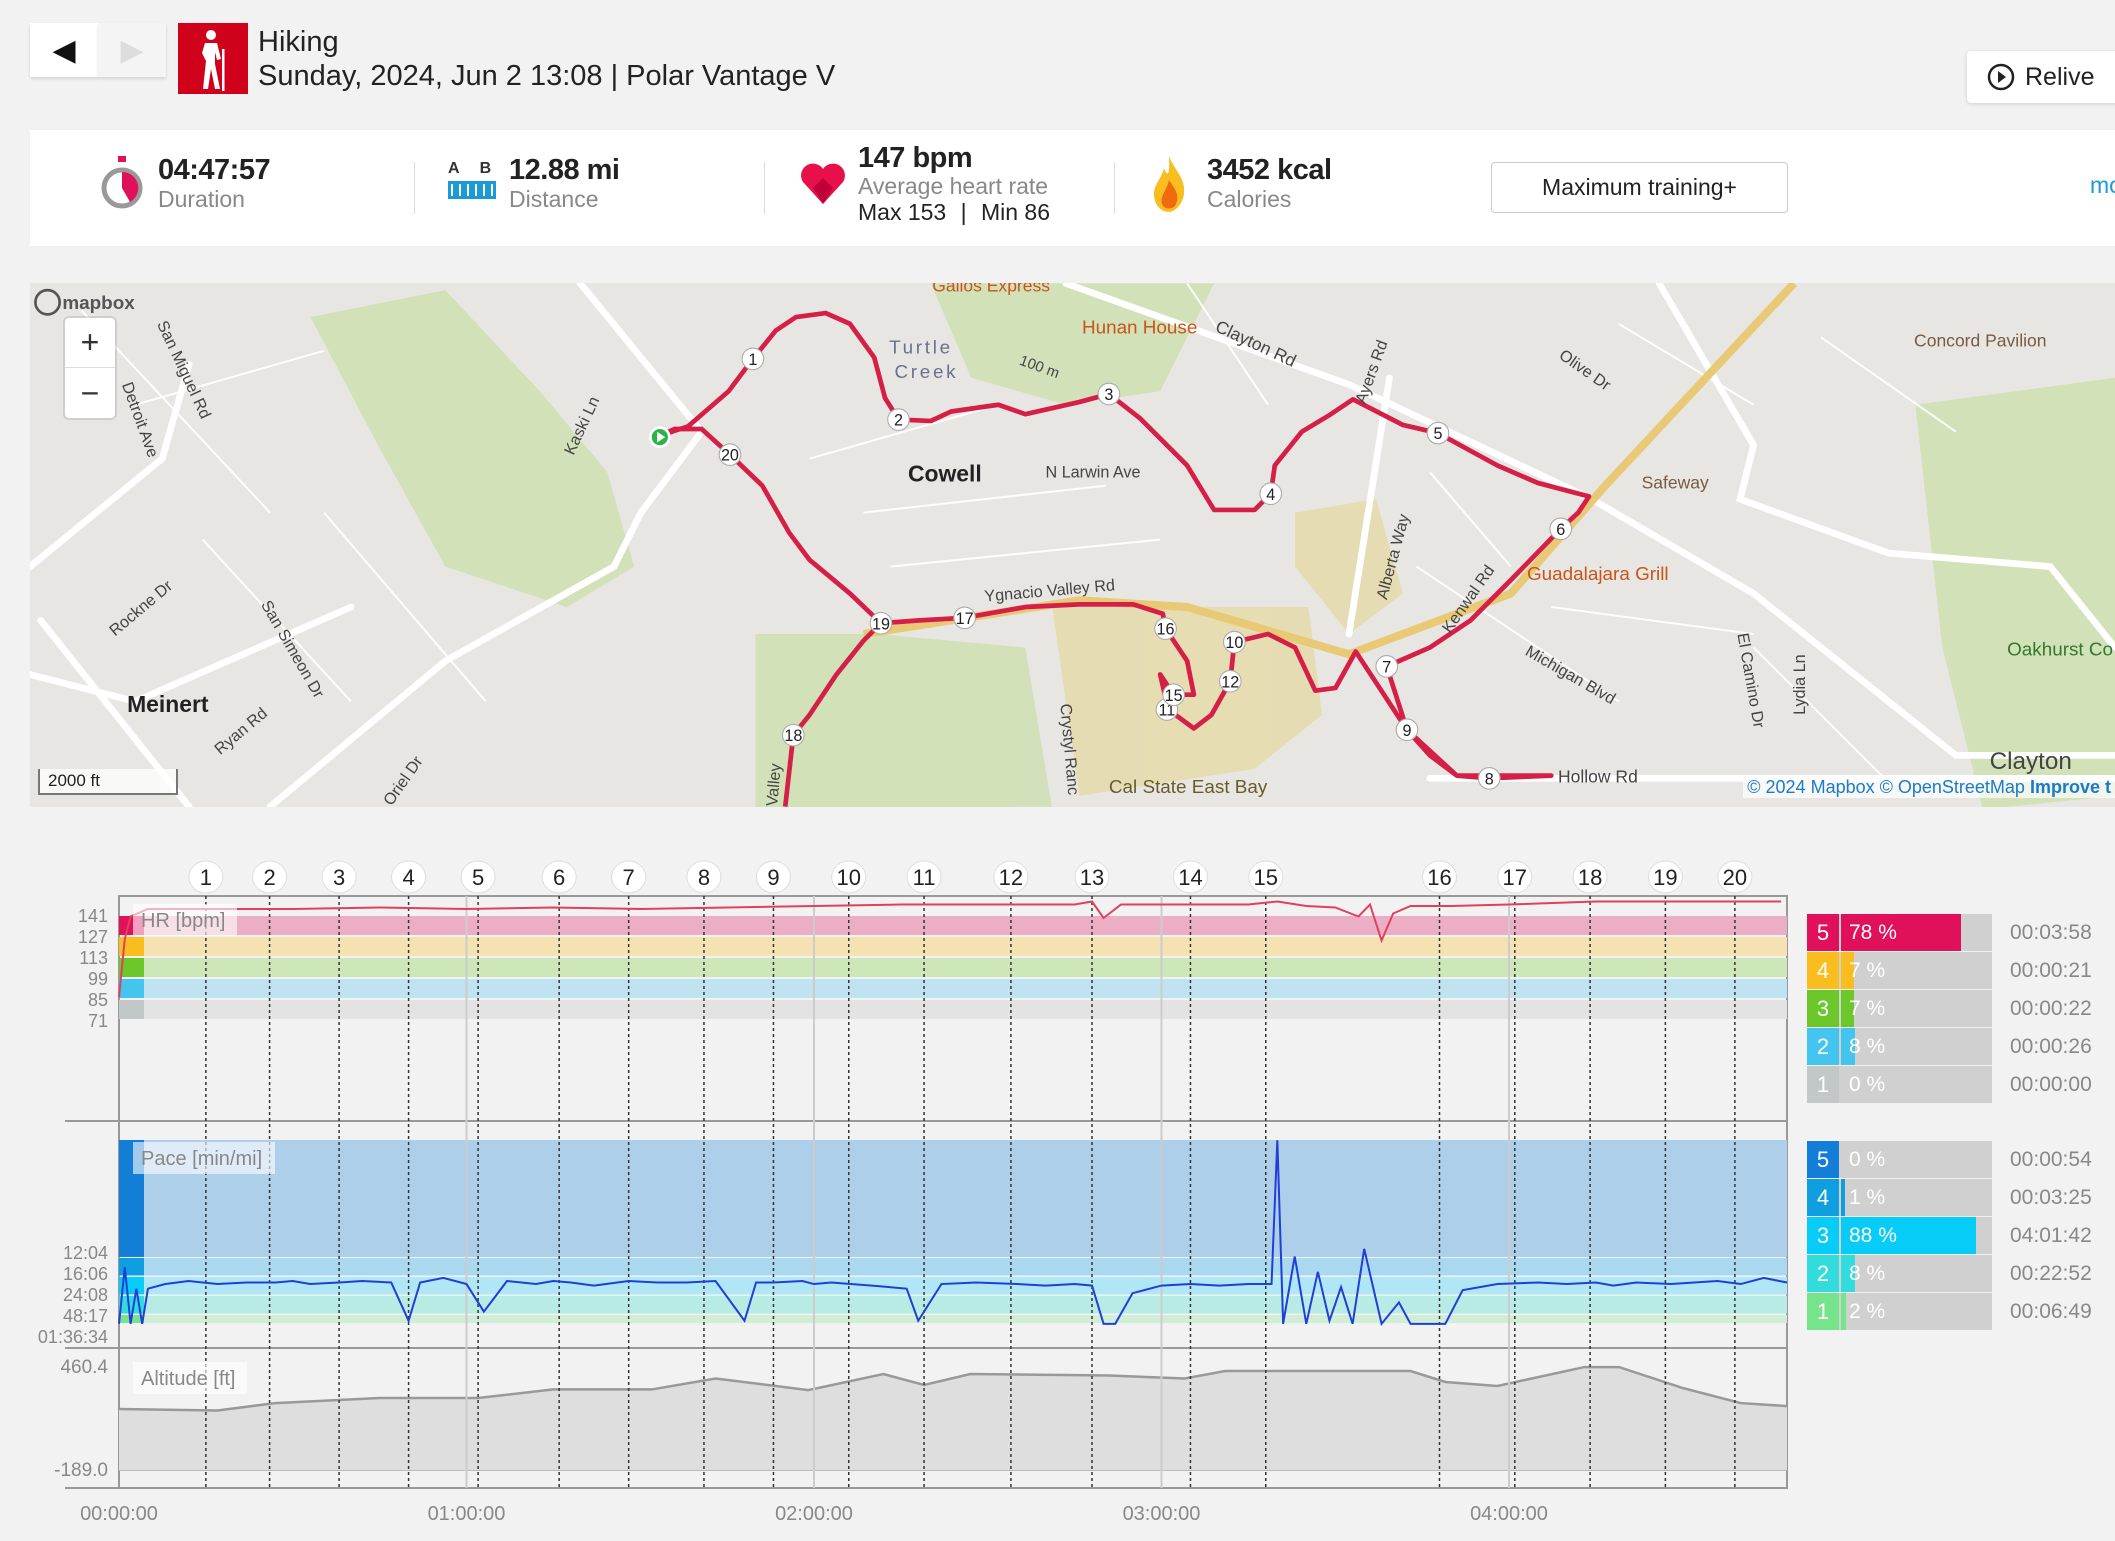 This screenshot has width=2115, height=1541. Describe the element at coordinates (1188, 787) in the screenshot. I see `place-label: Cal State East Bay` at that location.